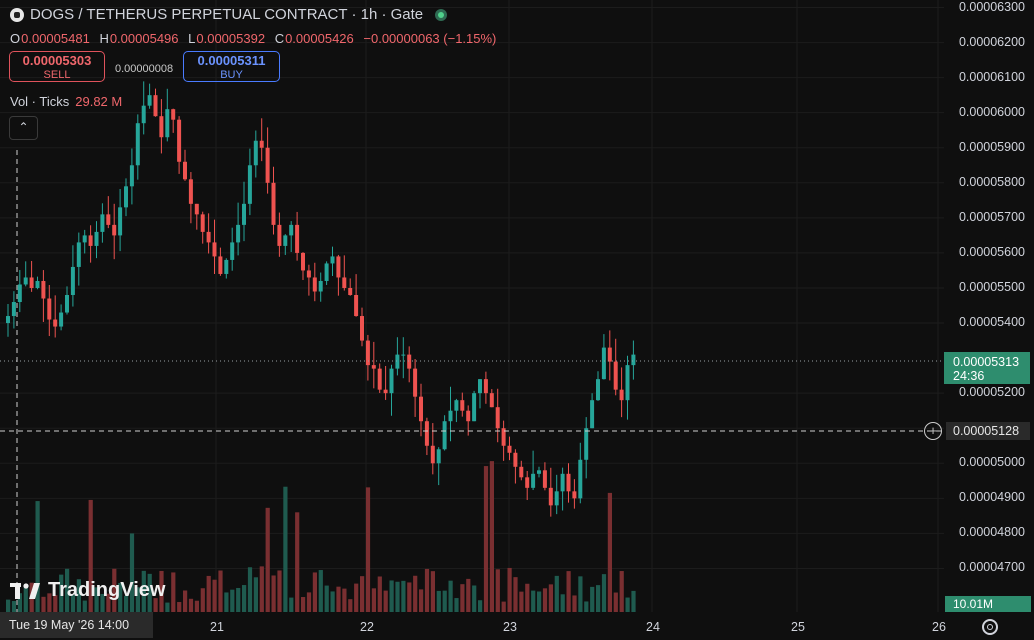  Describe the element at coordinates (99, 101) in the screenshot. I see `volume-value: 29.82 M` at that location.